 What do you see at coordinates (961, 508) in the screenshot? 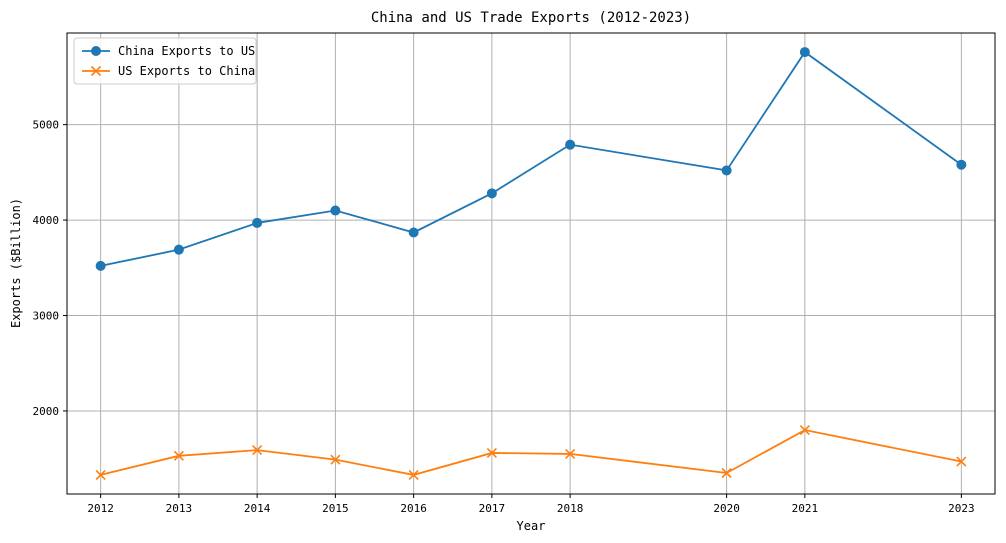
I see `x-tick-label: 2023` at bounding box center [961, 508].